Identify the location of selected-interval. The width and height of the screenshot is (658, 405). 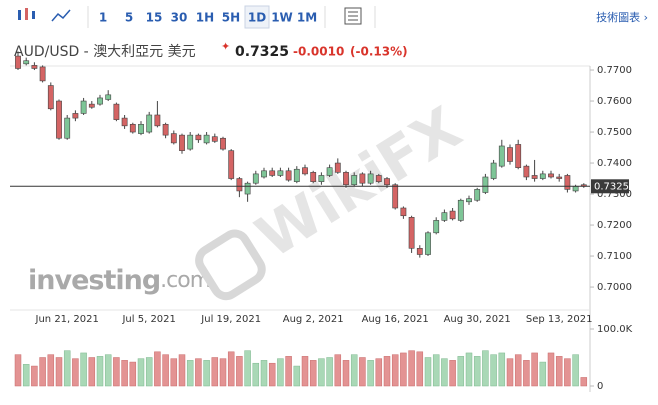
(257, 17).